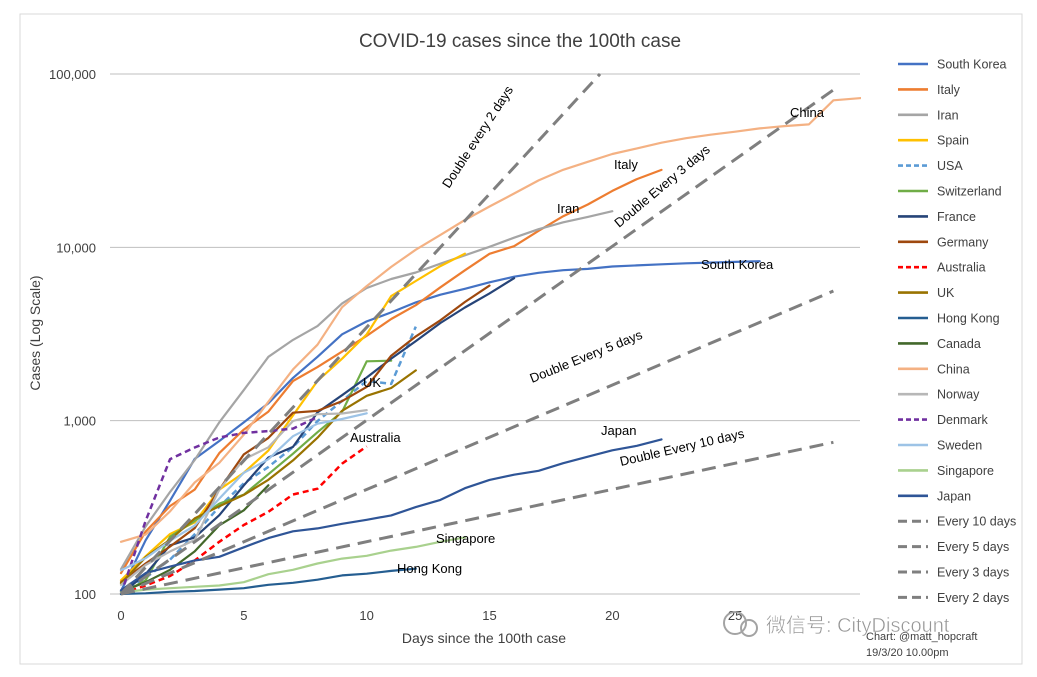 The image size is (1037, 677). What do you see at coordinates (268, 581) in the screenshot?
I see `series-line-hong-kong` at bounding box center [268, 581].